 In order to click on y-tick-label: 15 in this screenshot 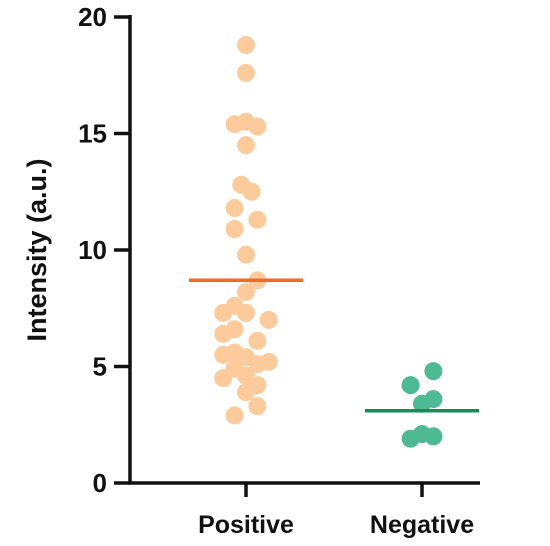, I will do `click(92, 134)`.